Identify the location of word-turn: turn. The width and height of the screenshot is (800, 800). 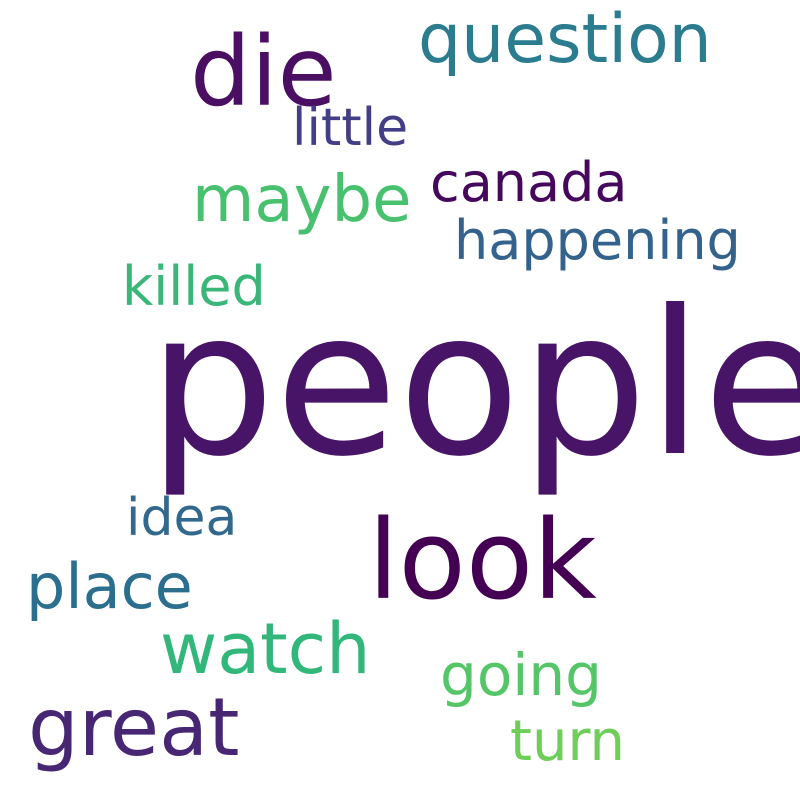
(567, 741).